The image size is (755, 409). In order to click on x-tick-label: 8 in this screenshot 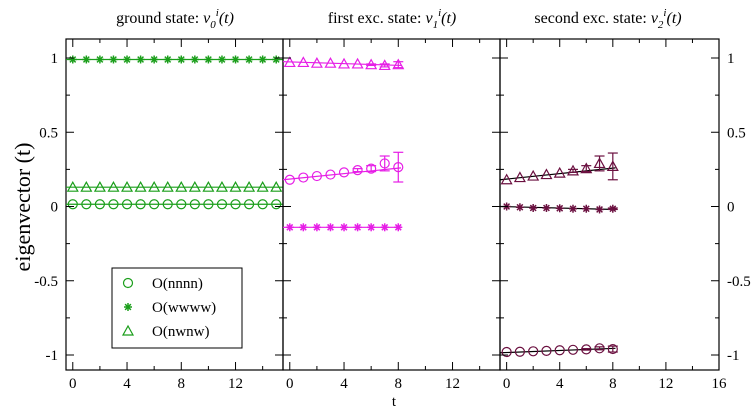, I will do `click(399, 384)`.